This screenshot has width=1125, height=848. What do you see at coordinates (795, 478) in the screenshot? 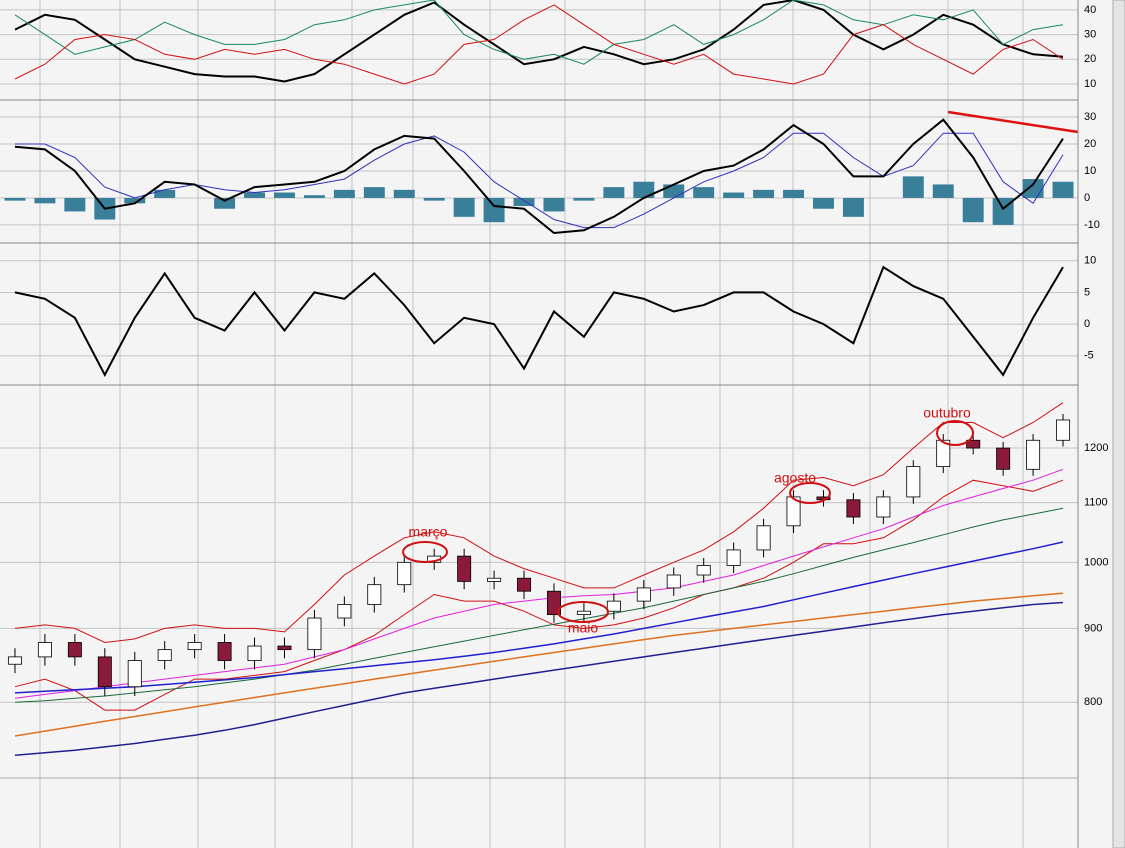
I see `annotation: agosto` at bounding box center [795, 478].